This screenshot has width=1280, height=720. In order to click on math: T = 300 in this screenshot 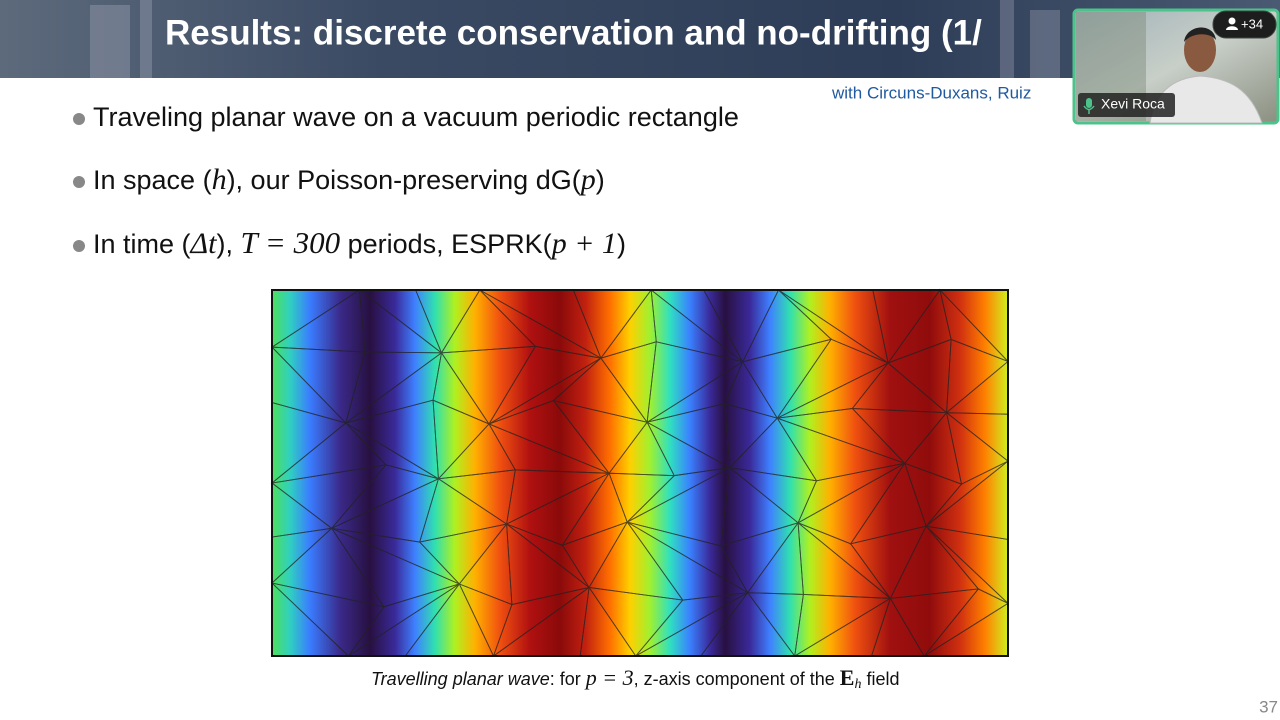, I will do `click(290, 242)`.